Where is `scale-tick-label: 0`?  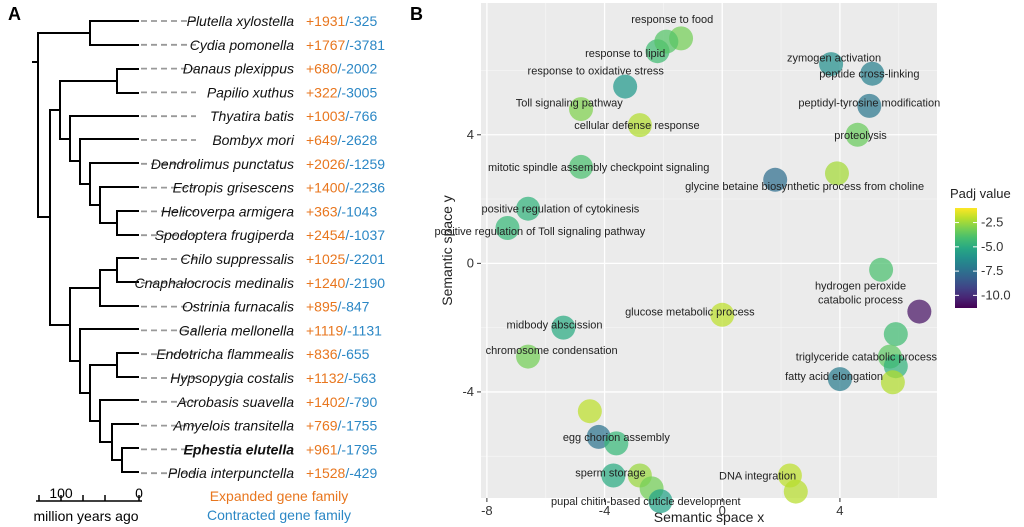
scale-tick-label: 0 is located at coordinates (139, 493).